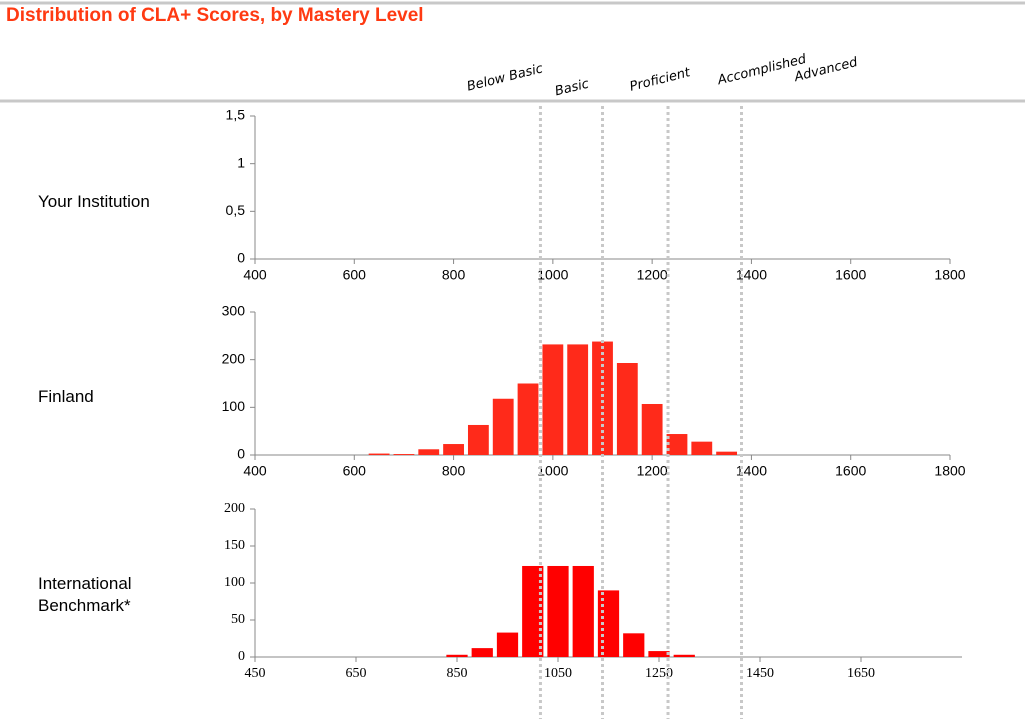 This screenshot has width=1025, height=719. I want to click on x-tick-label: 650, so click(356, 673).